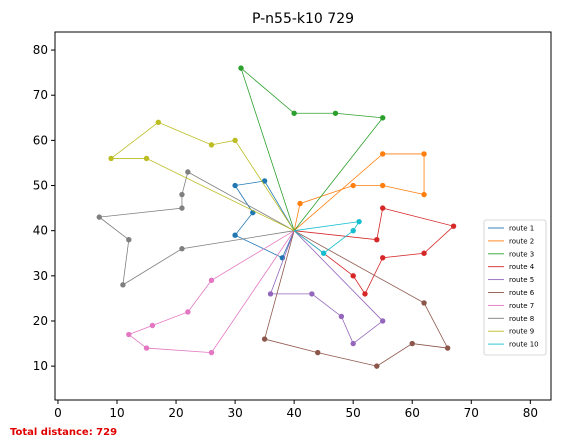 This screenshot has height=448, width=561. Describe the element at coordinates (521, 229) in the screenshot. I see `legend-label: route 1` at that location.